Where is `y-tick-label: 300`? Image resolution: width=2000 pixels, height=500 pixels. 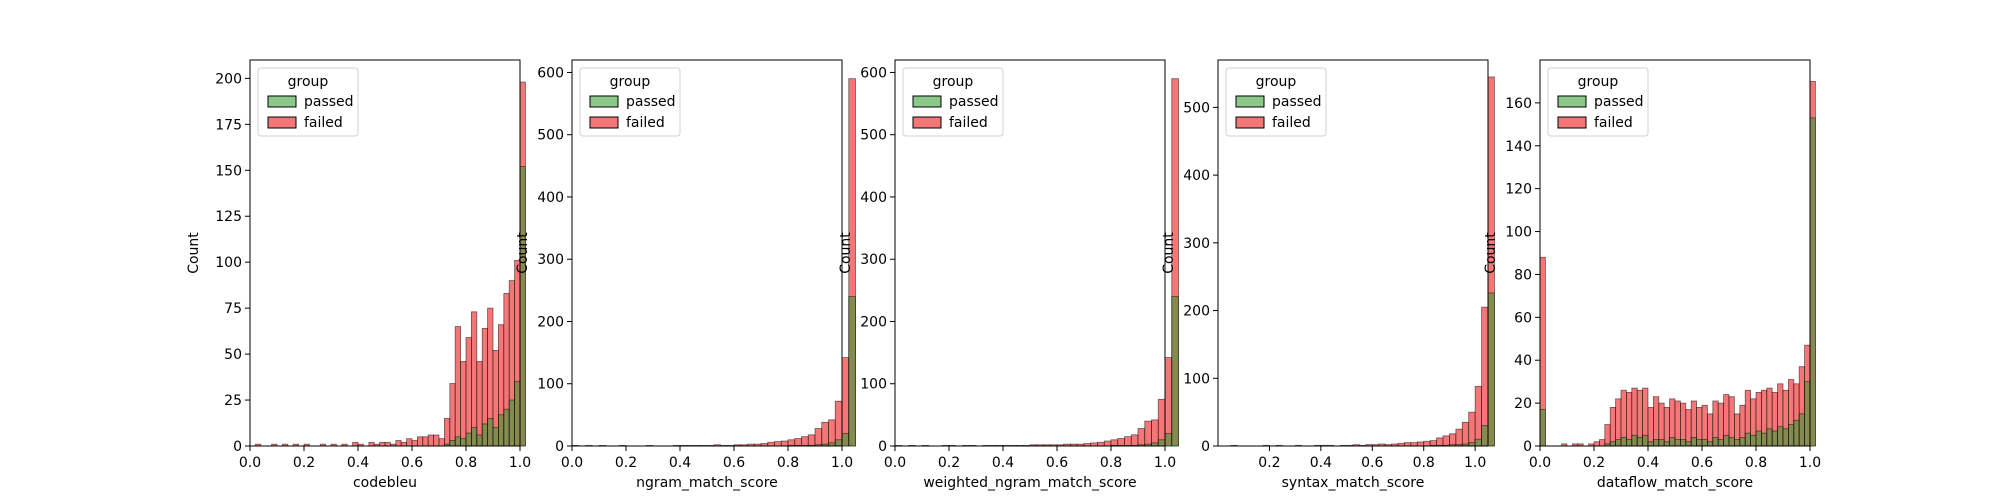
y-tick-label: 300 is located at coordinates (550, 260).